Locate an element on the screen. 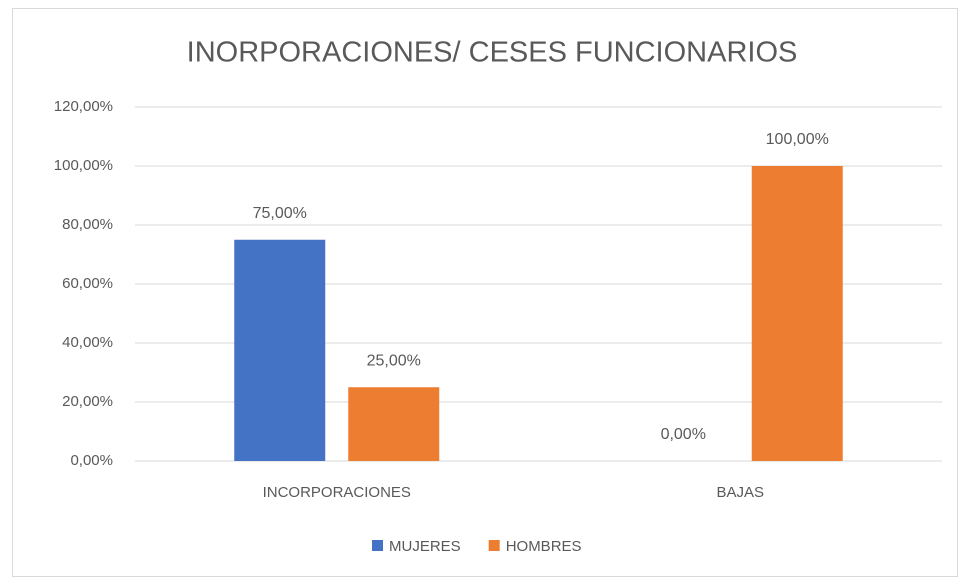 This screenshot has height=578, width=960. legend-label: MUJERES is located at coordinates (425, 546).